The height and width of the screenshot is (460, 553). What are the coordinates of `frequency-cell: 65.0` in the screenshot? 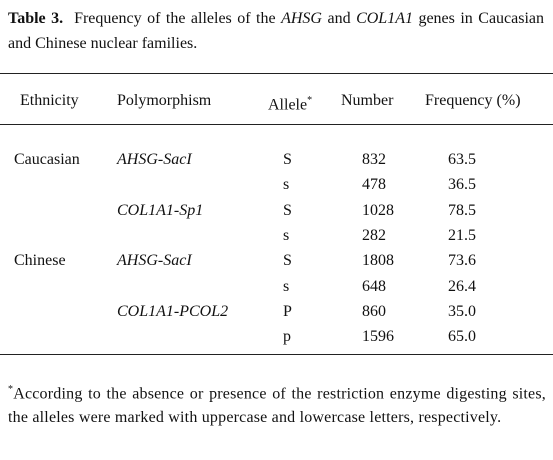 It's located at (462, 337).